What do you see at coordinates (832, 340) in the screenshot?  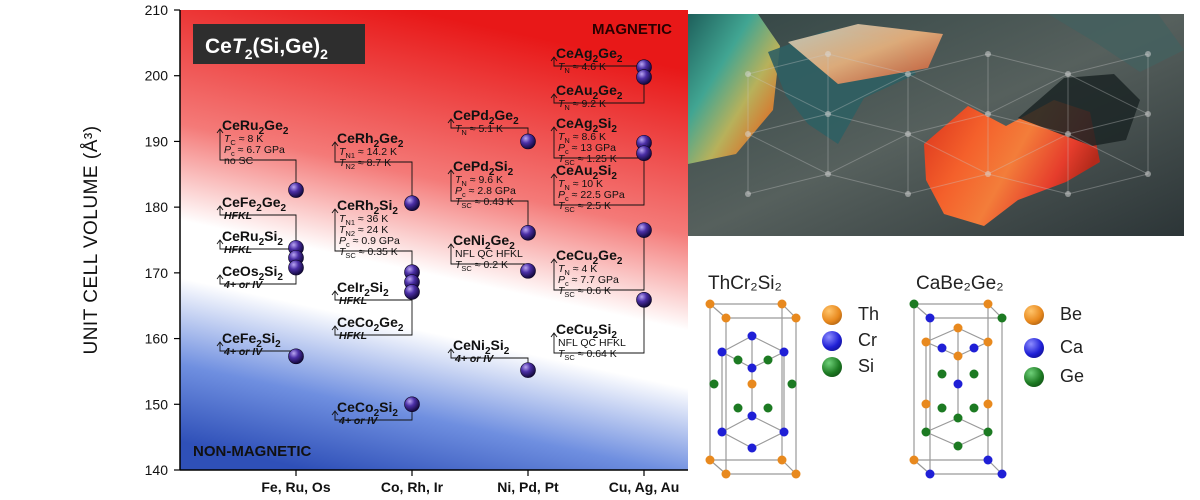 I see `blue-atom-icon` at bounding box center [832, 340].